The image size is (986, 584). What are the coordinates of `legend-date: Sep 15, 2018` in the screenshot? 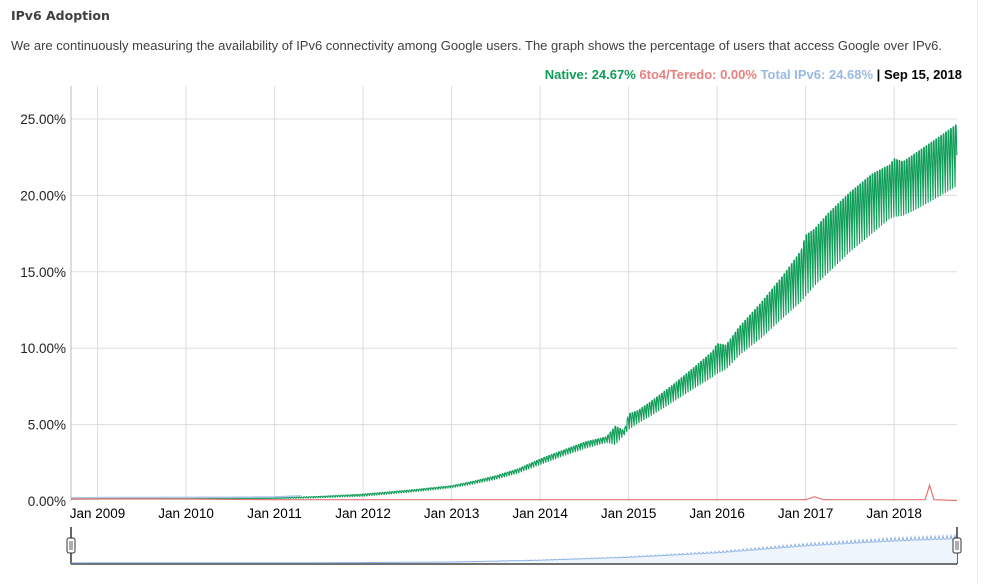 It's located at (922, 74).